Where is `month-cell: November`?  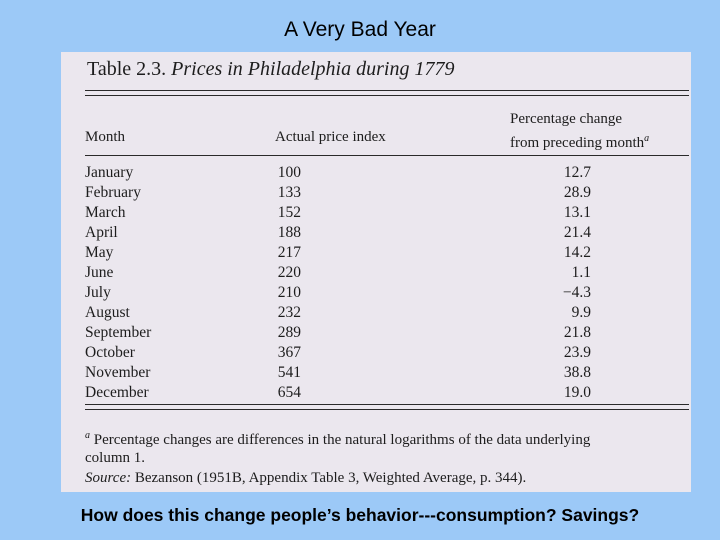 month-cell: November is located at coordinates (118, 372).